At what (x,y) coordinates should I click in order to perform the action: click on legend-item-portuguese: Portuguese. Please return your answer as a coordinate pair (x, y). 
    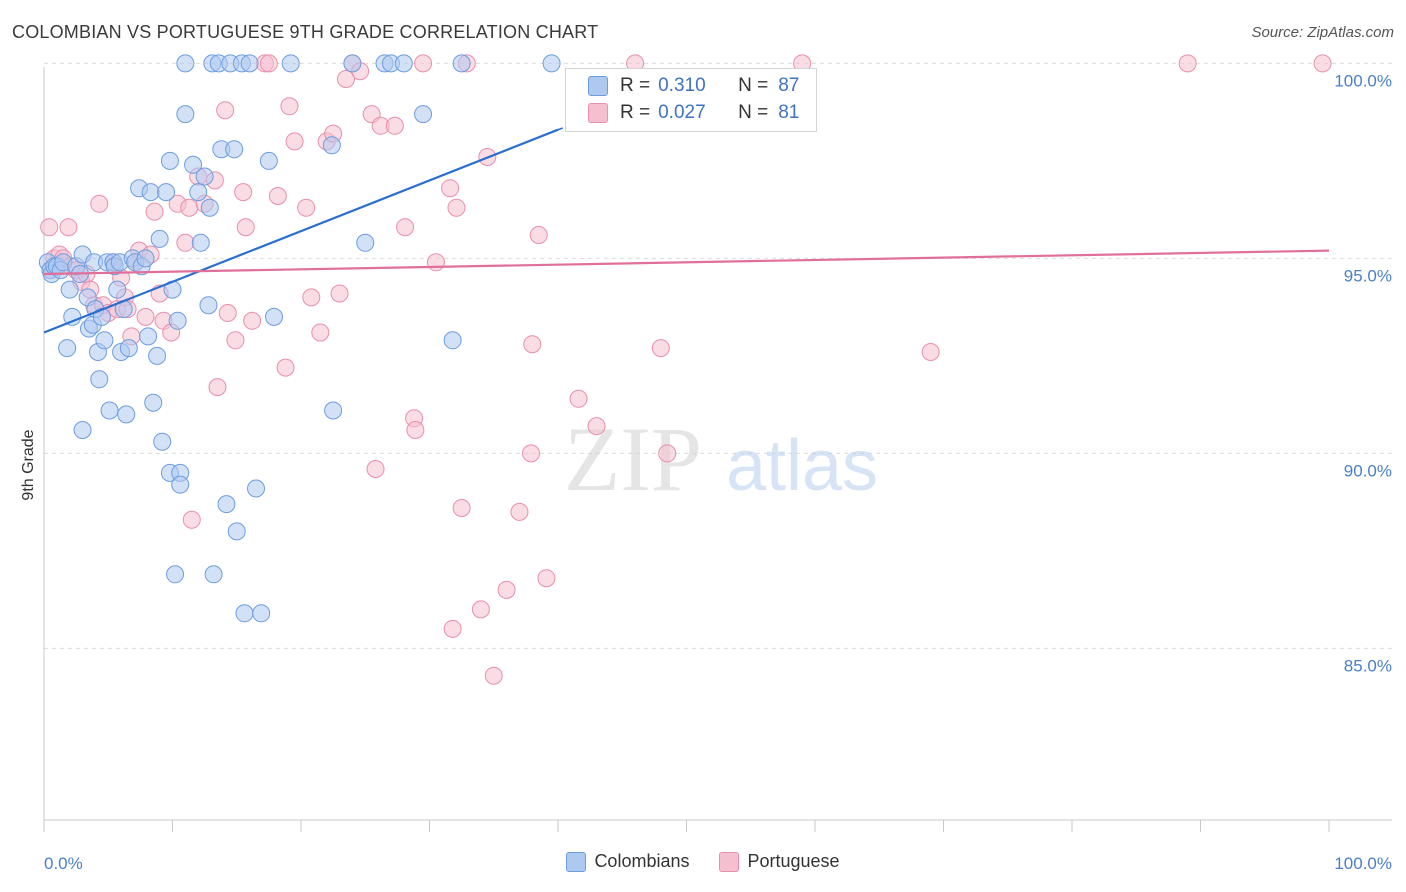
    Looking at the image, I should click on (779, 861).